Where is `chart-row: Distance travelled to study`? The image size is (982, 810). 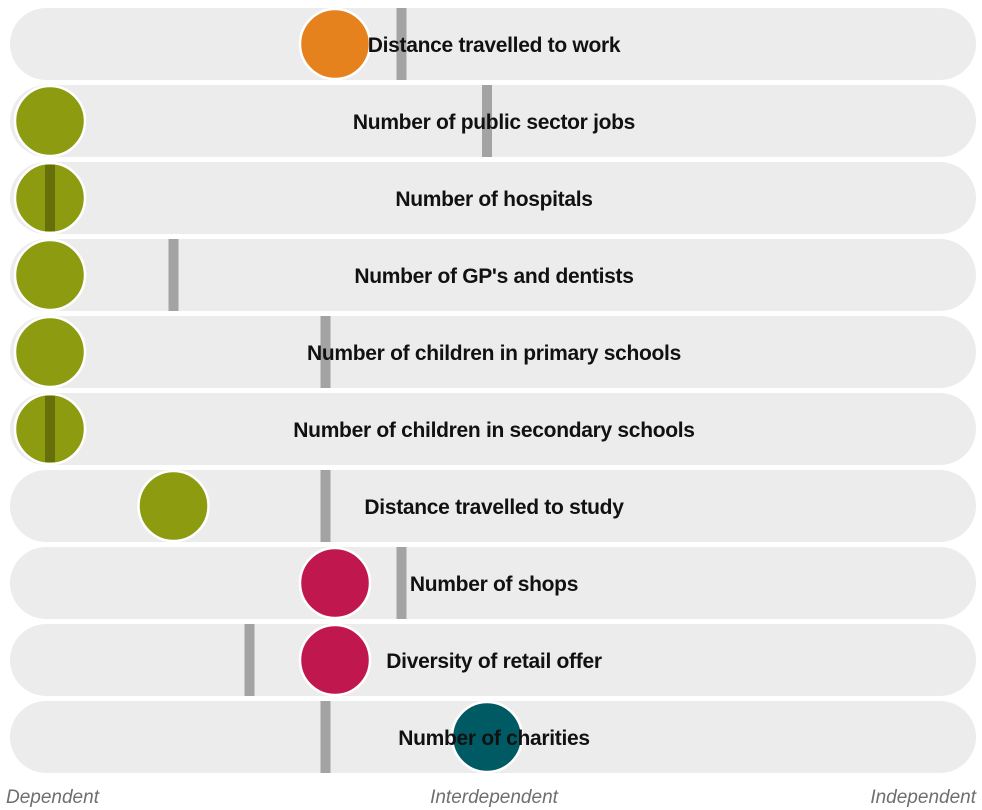
chart-row: Distance travelled to study is located at coordinates (493, 506).